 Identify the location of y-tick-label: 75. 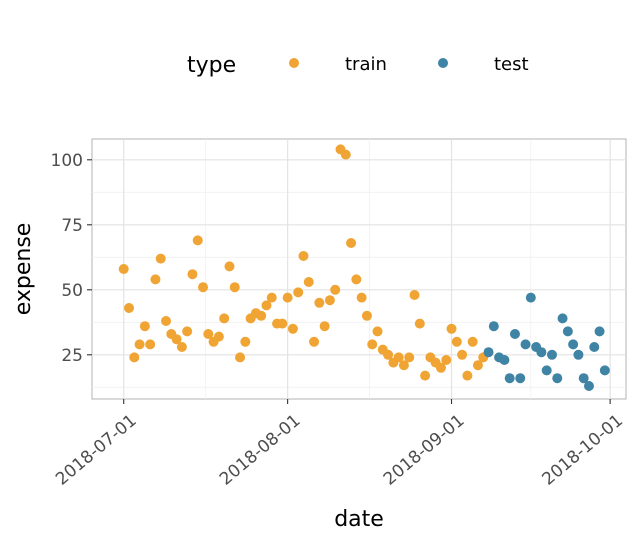
(72, 226).